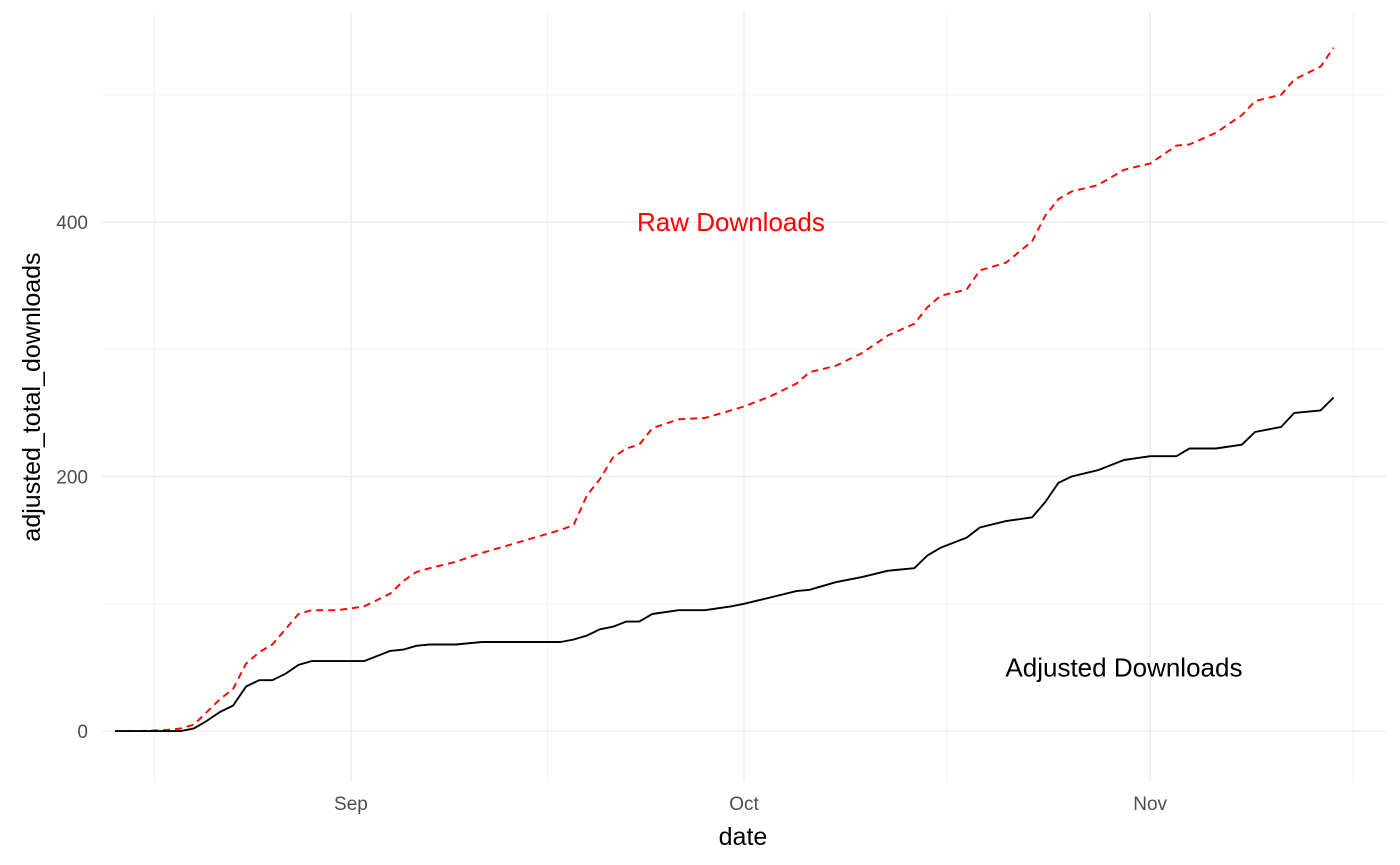 The height and width of the screenshot is (865, 1400). What do you see at coordinates (1123, 667) in the screenshot?
I see `annotation-adjusted-downloads: Adjusted Downloads` at bounding box center [1123, 667].